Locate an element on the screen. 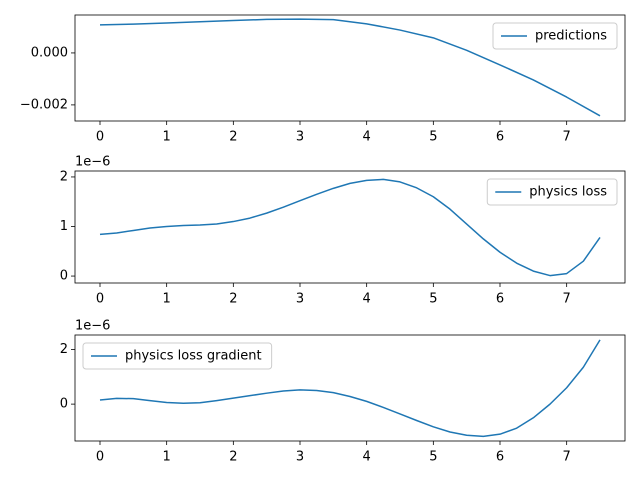  legend-label: predictions is located at coordinates (571, 36).